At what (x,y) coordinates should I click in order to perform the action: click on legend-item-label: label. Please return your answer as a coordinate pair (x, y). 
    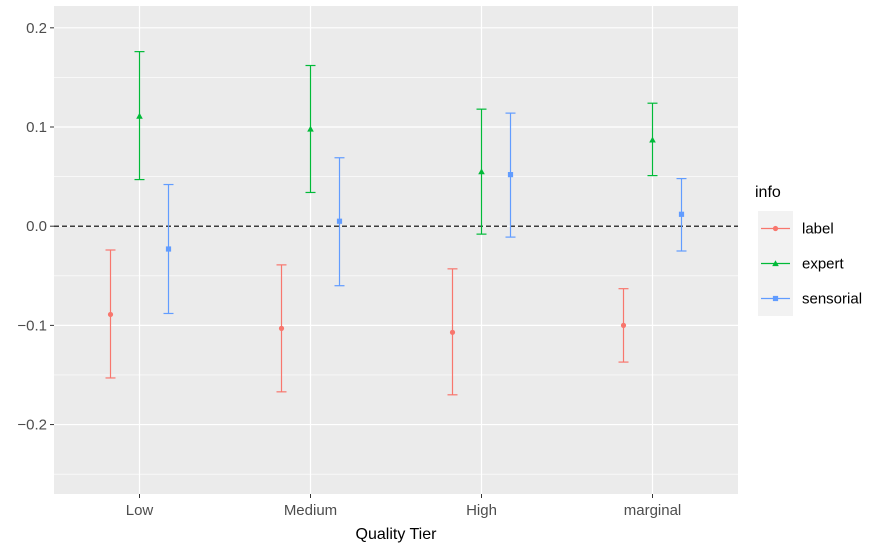
    Looking at the image, I should click on (796, 228).